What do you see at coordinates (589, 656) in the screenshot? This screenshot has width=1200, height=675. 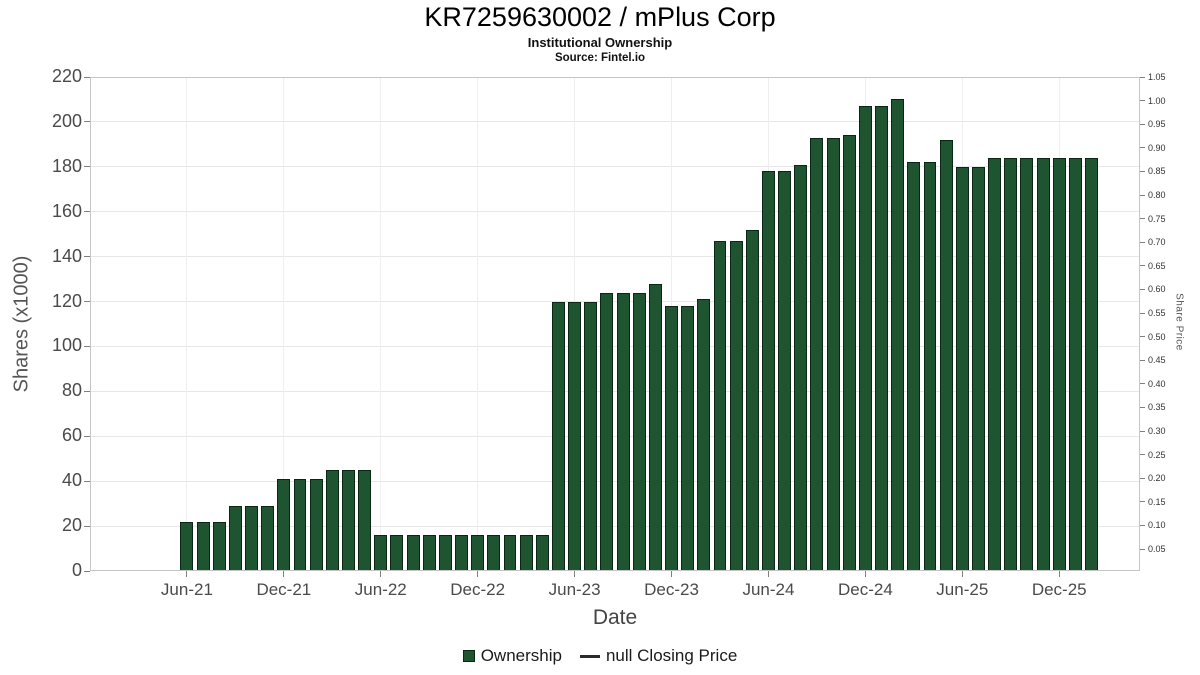 I see `closing-price-line-marker-icon` at bounding box center [589, 656].